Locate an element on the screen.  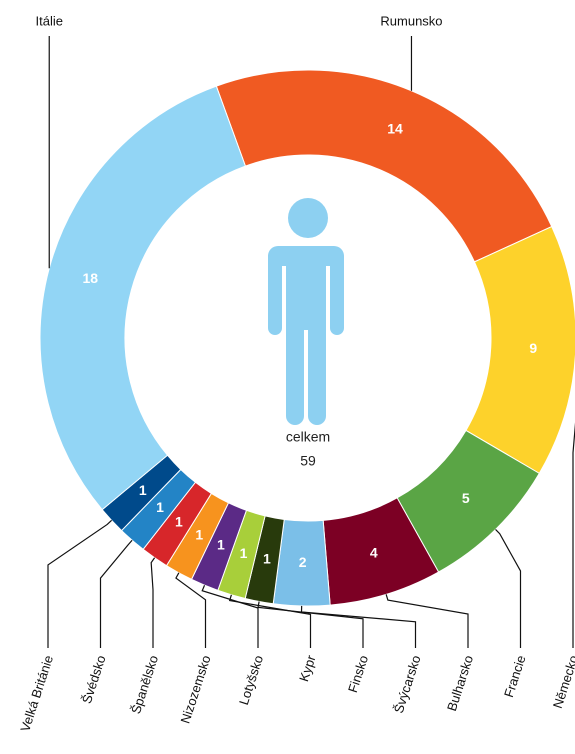
center-total: 59 is located at coordinates (308, 461).